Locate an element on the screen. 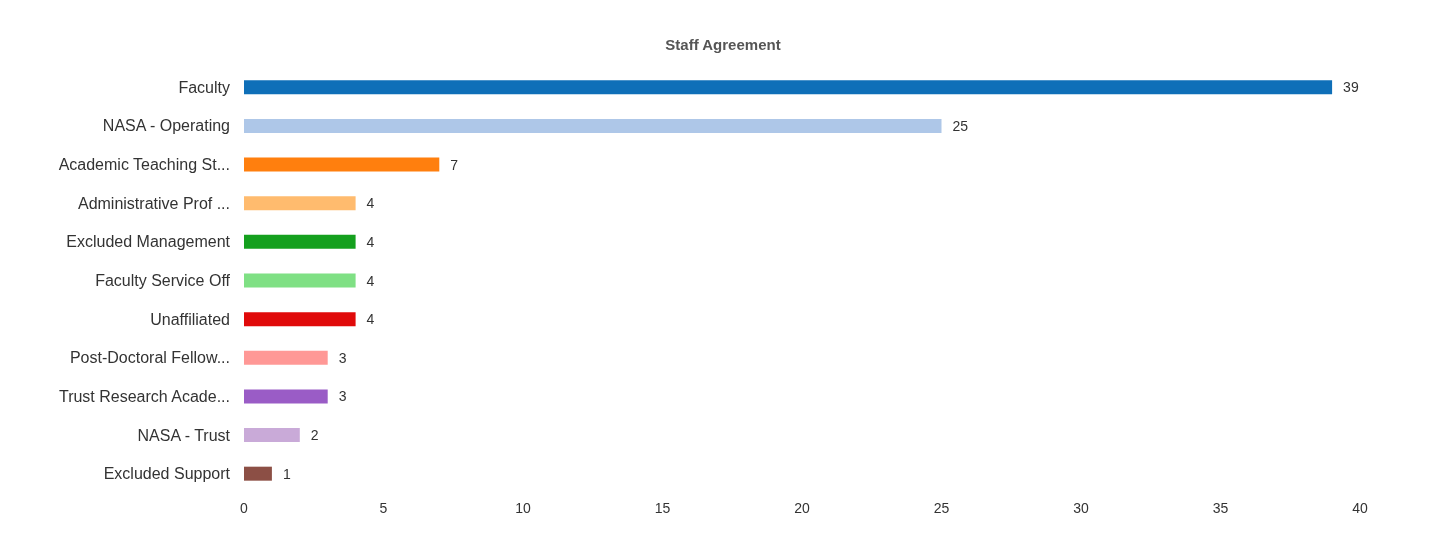  y-tick-label: NASA - Trust is located at coordinates (184, 435).